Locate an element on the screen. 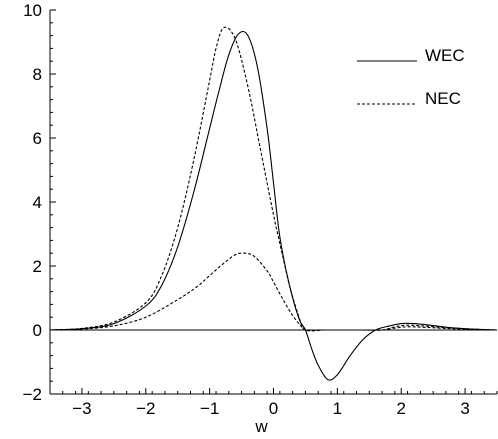 The width and height of the screenshot is (498, 439). x-tick-label: 3 is located at coordinates (464, 408).